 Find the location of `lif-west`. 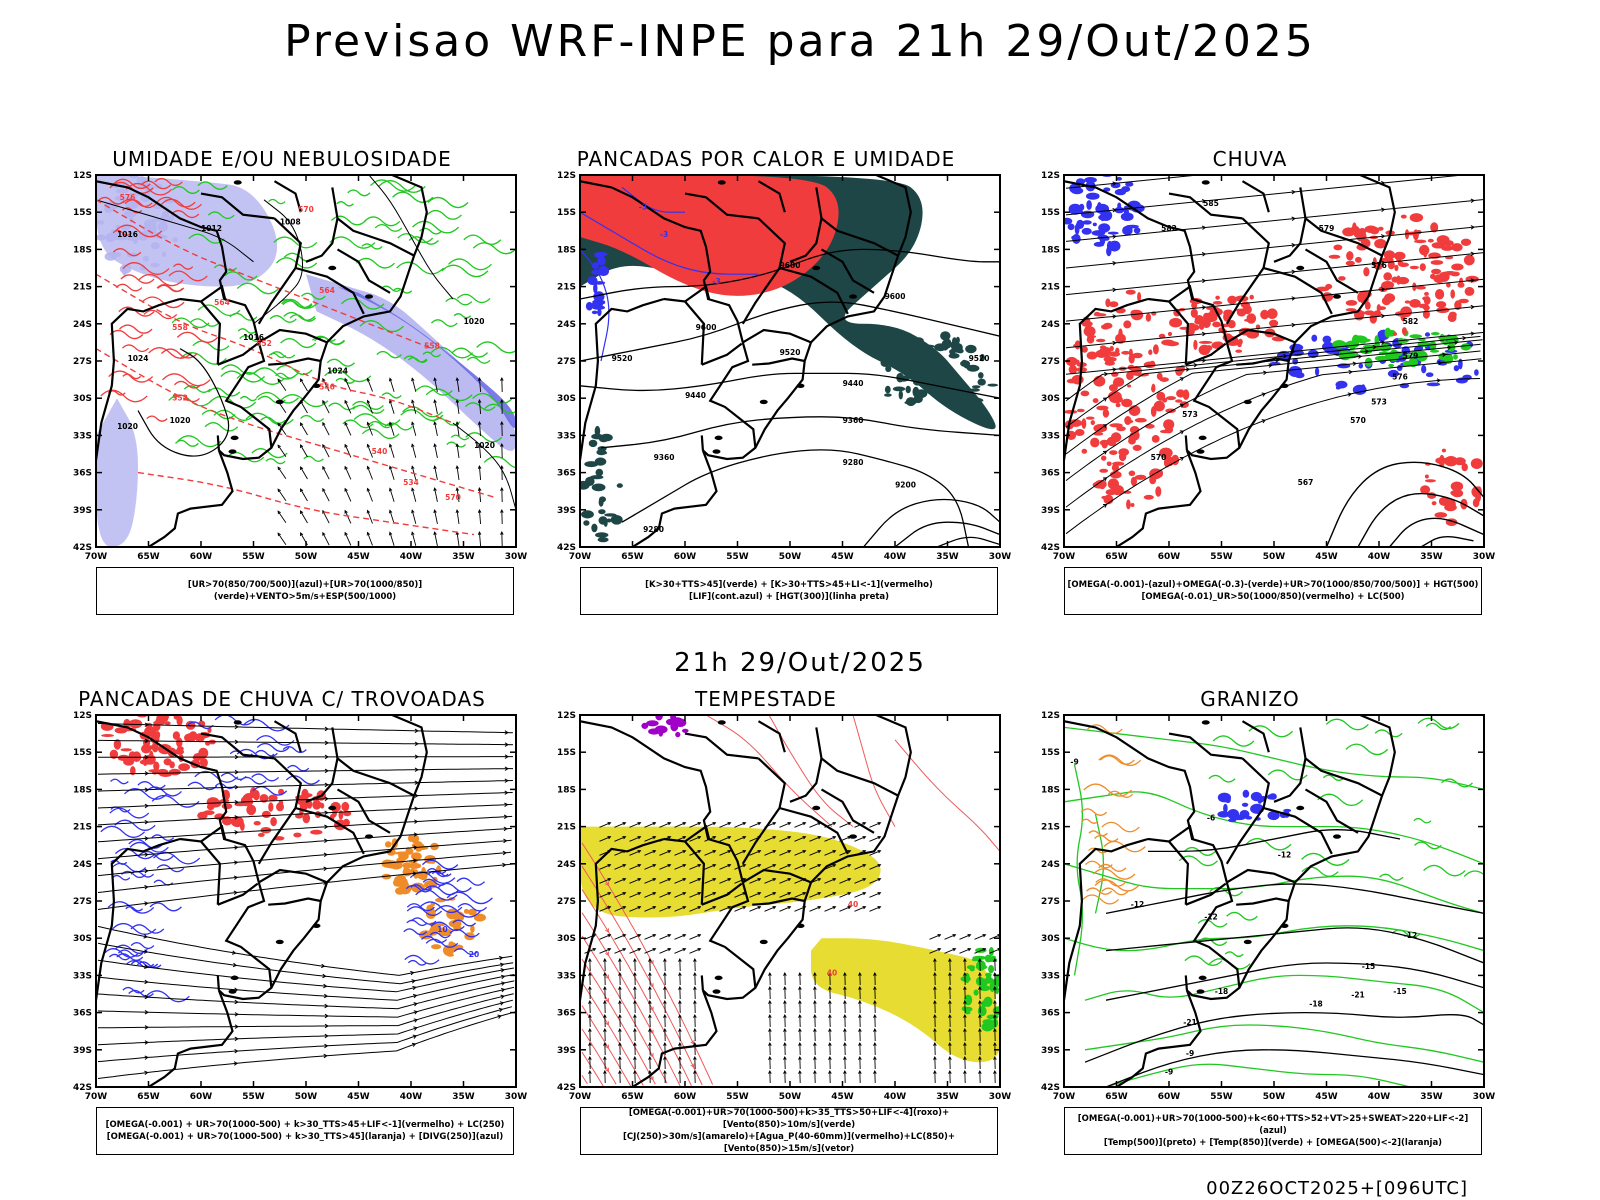

lif-west is located at coordinates (597, 284).